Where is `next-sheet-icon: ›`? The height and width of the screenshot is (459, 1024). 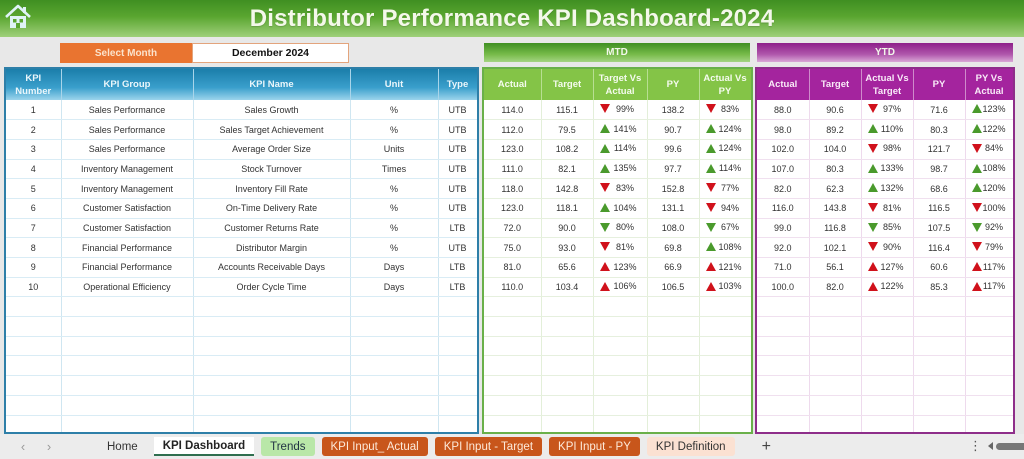
next-sheet-icon: › is located at coordinates (49, 446).